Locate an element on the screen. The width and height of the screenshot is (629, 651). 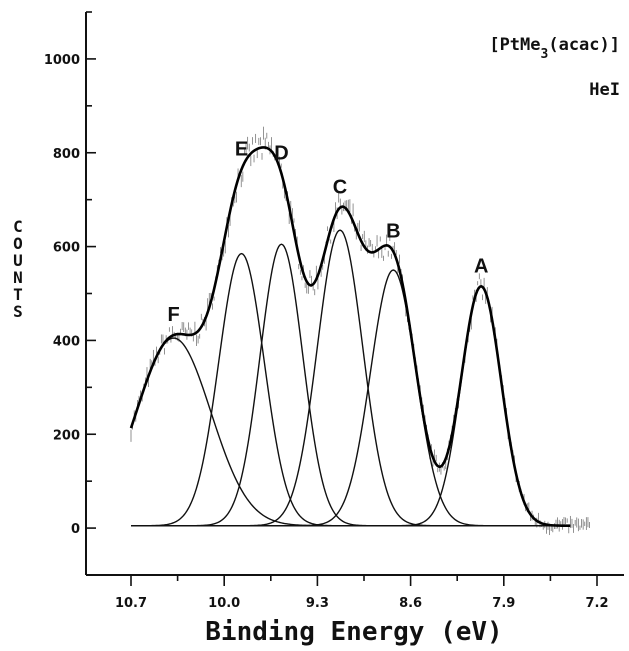
y-tick-label: 800 is located at coordinates (66, 154).